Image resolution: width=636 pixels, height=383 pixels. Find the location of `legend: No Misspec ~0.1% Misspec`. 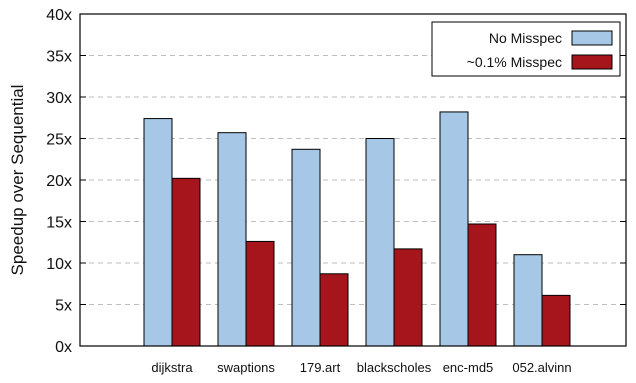

legend: No Misspec ~0.1% Misspec is located at coordinates (526, 49).